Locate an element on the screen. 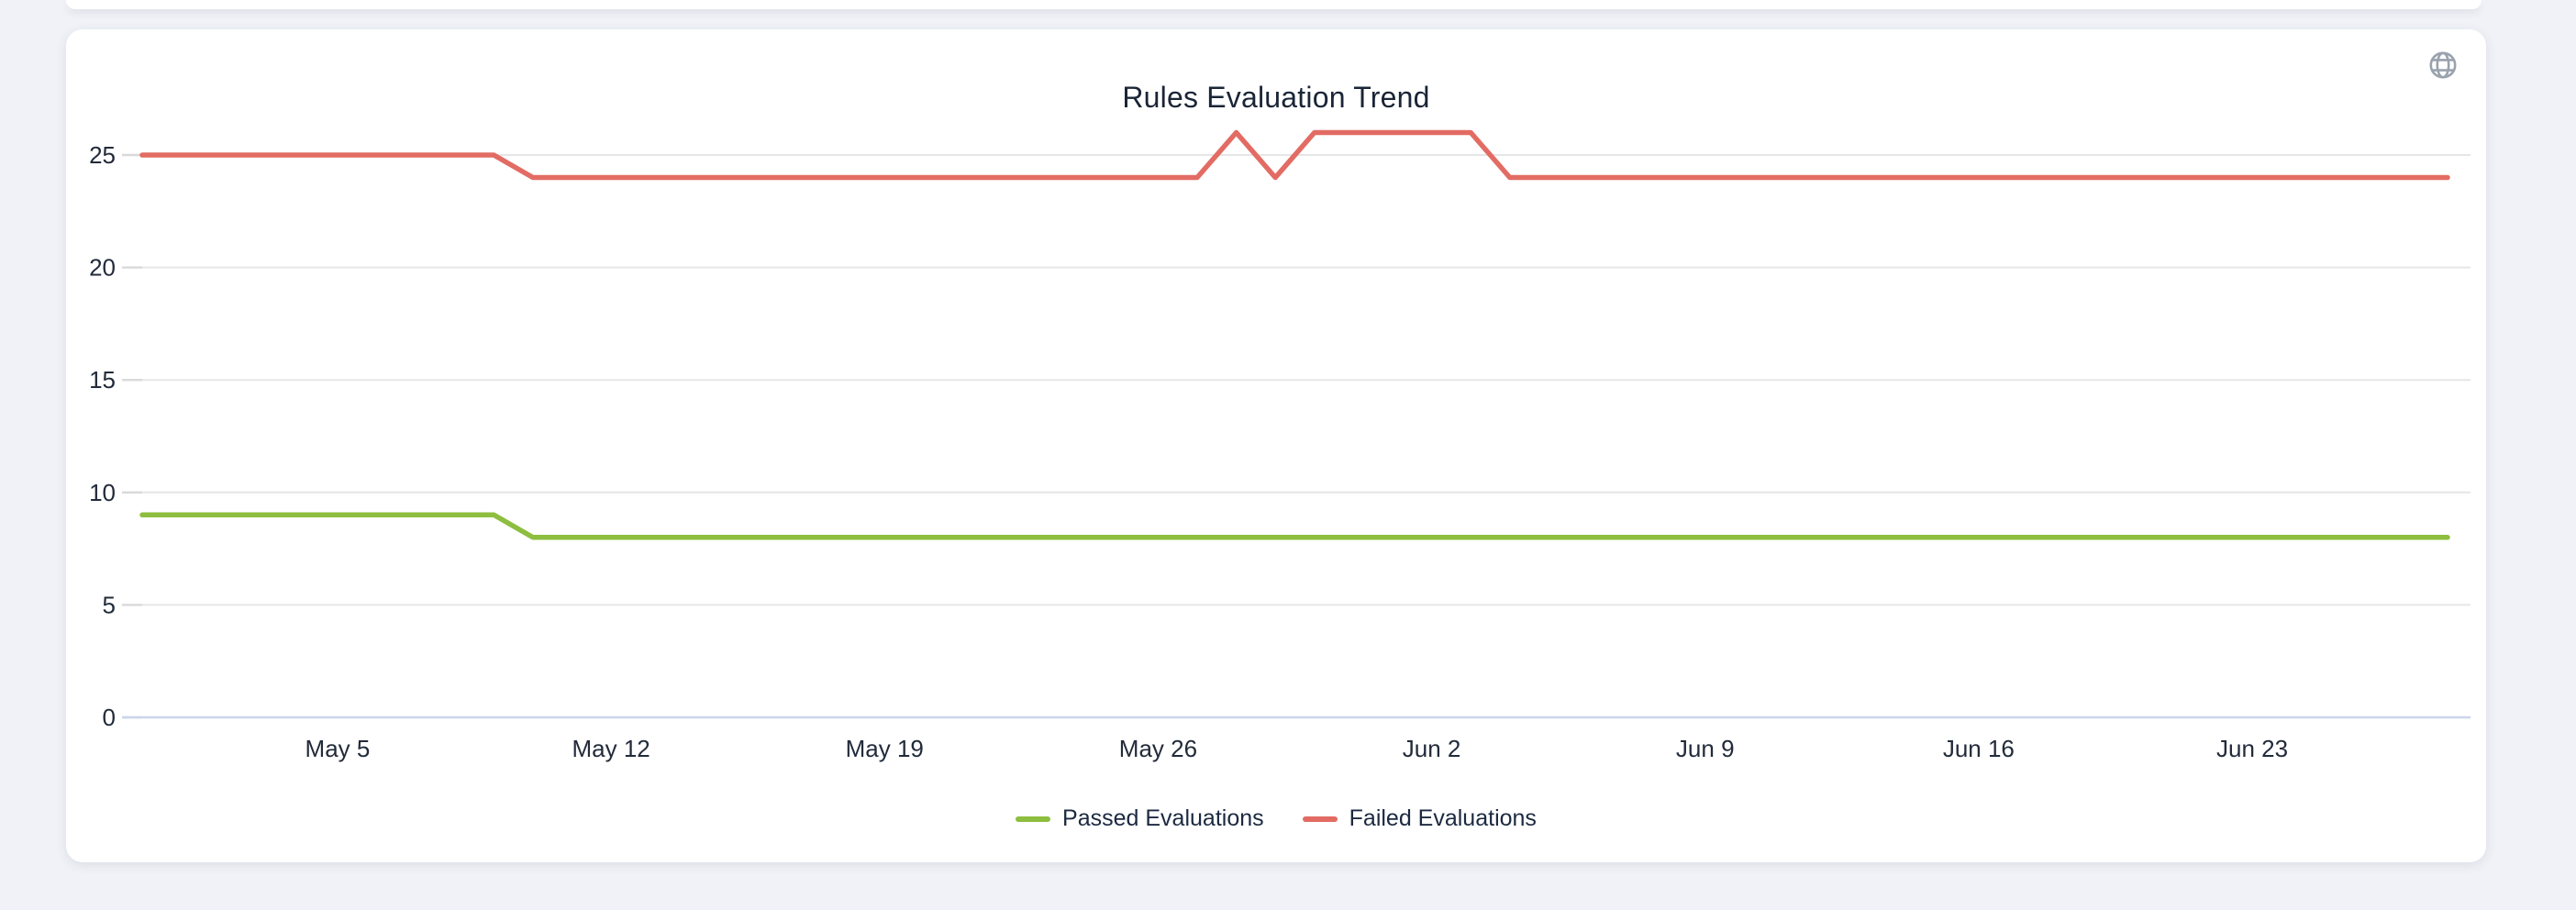  x-tick-label: May 26 is located at coordinates (1158, 748).